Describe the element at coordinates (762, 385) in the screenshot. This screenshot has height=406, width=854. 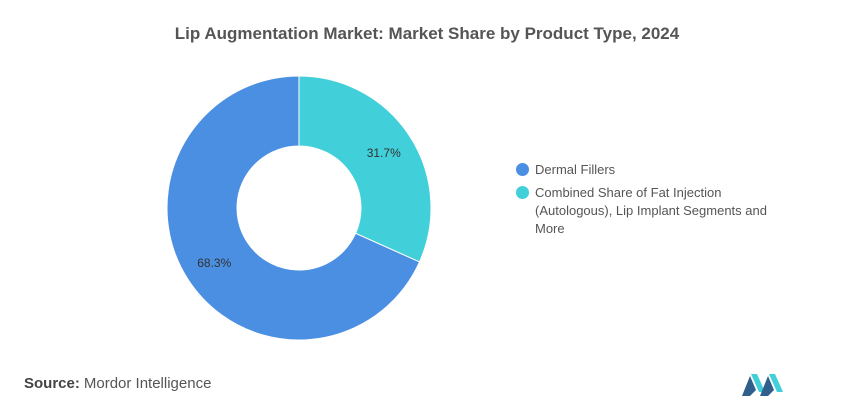
I see `mordor-intelligence-logo` at that location.